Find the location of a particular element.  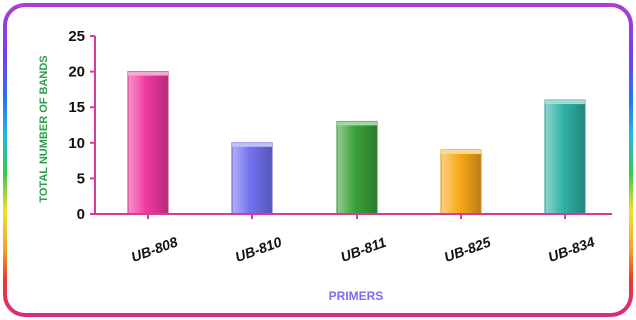

x-ticks: UB-808 UB-810 UB-811 UB-825 UB-834 is located at coordinates (363, 239).